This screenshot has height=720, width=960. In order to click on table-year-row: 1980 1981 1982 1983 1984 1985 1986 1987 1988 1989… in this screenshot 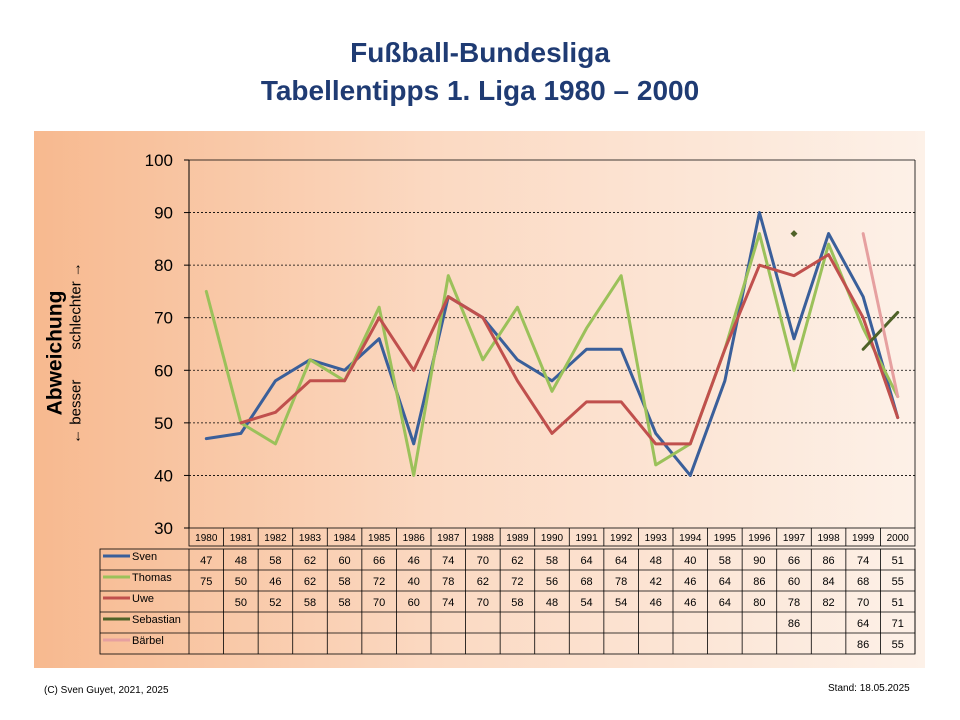, I will do `click(552, 537)`.